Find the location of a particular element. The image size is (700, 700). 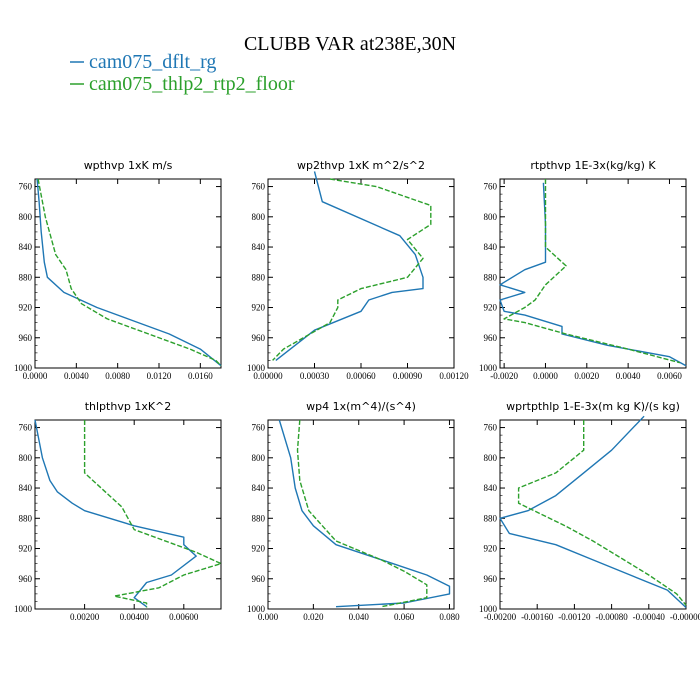

x-tick-label: 0.000 is located at coordinates (268, 617).